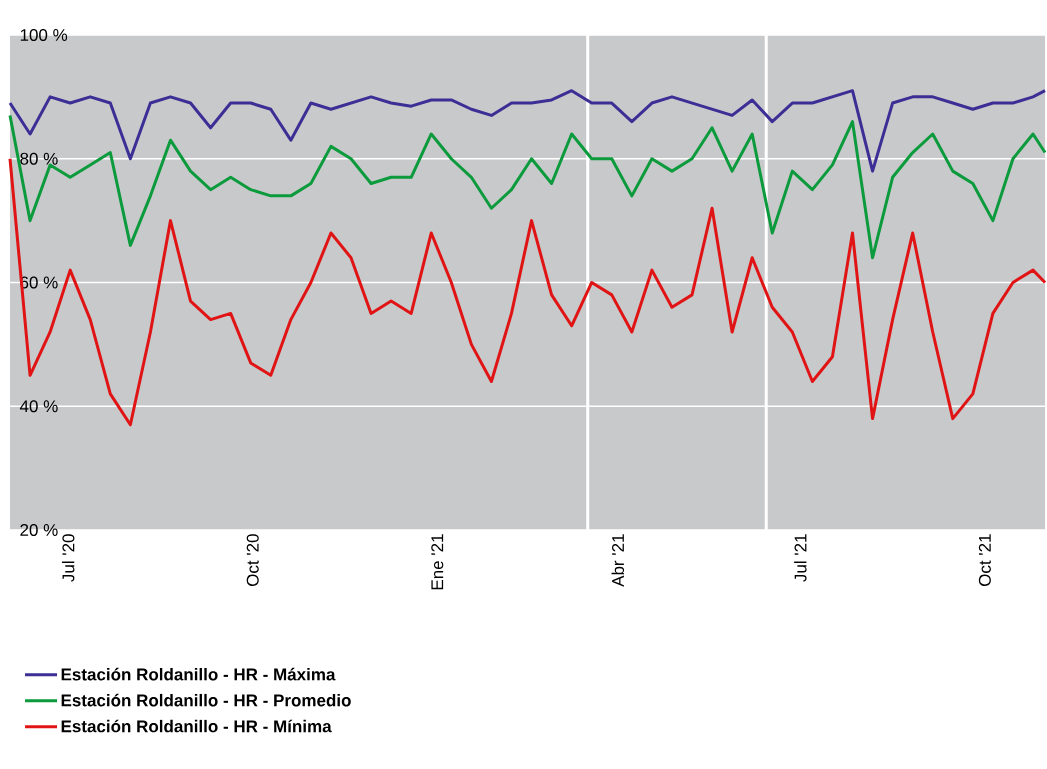 The height and width of the screenshot is (769, 1047). I want to click on y-tick-label: 80 %, so click(39, 158).